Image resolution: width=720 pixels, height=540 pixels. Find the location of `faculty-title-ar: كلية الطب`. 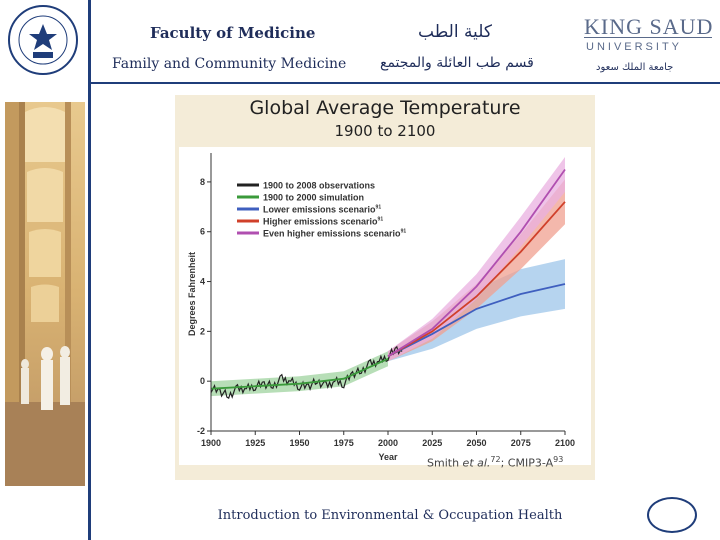

faculty-title-ar: كلية الطب is located at coordinates (455, 32).